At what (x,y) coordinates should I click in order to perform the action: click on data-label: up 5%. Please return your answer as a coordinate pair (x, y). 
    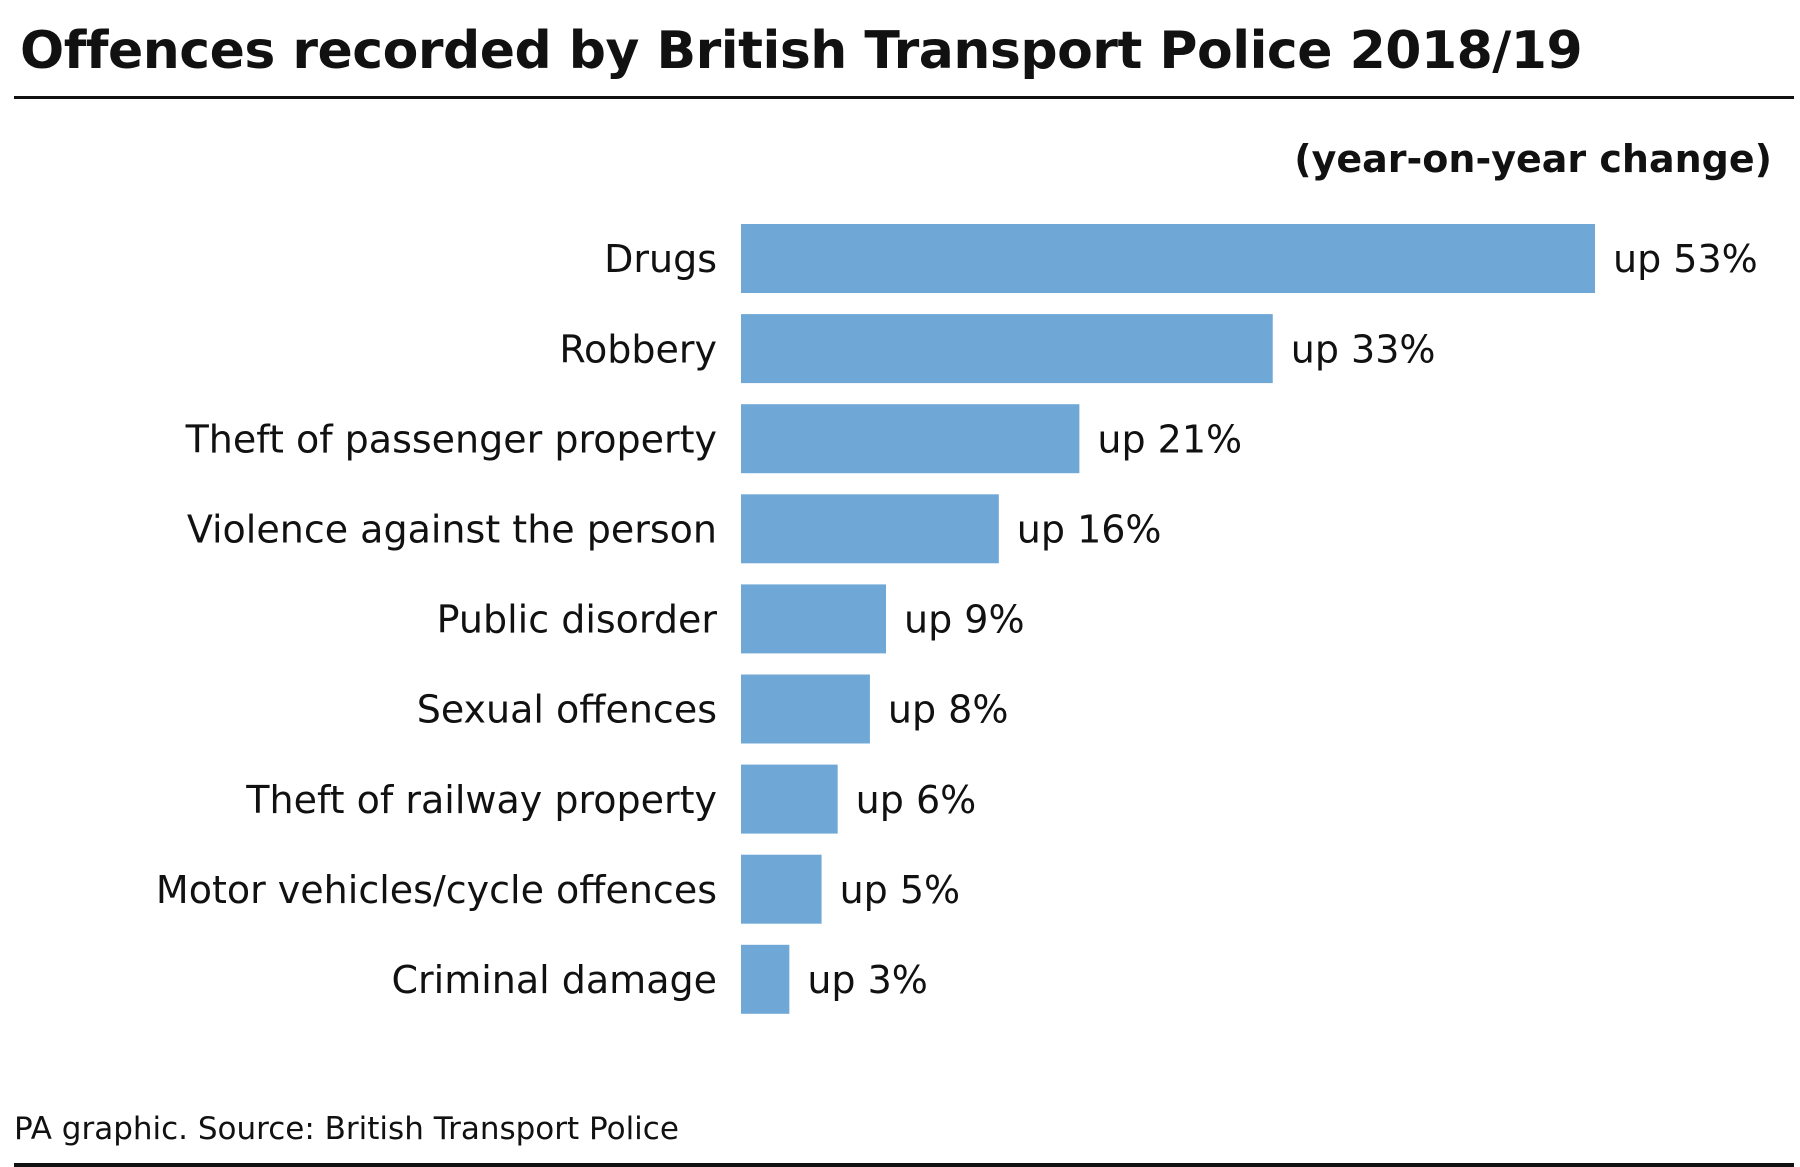
    Looking at the image, I should click on (900, 890).